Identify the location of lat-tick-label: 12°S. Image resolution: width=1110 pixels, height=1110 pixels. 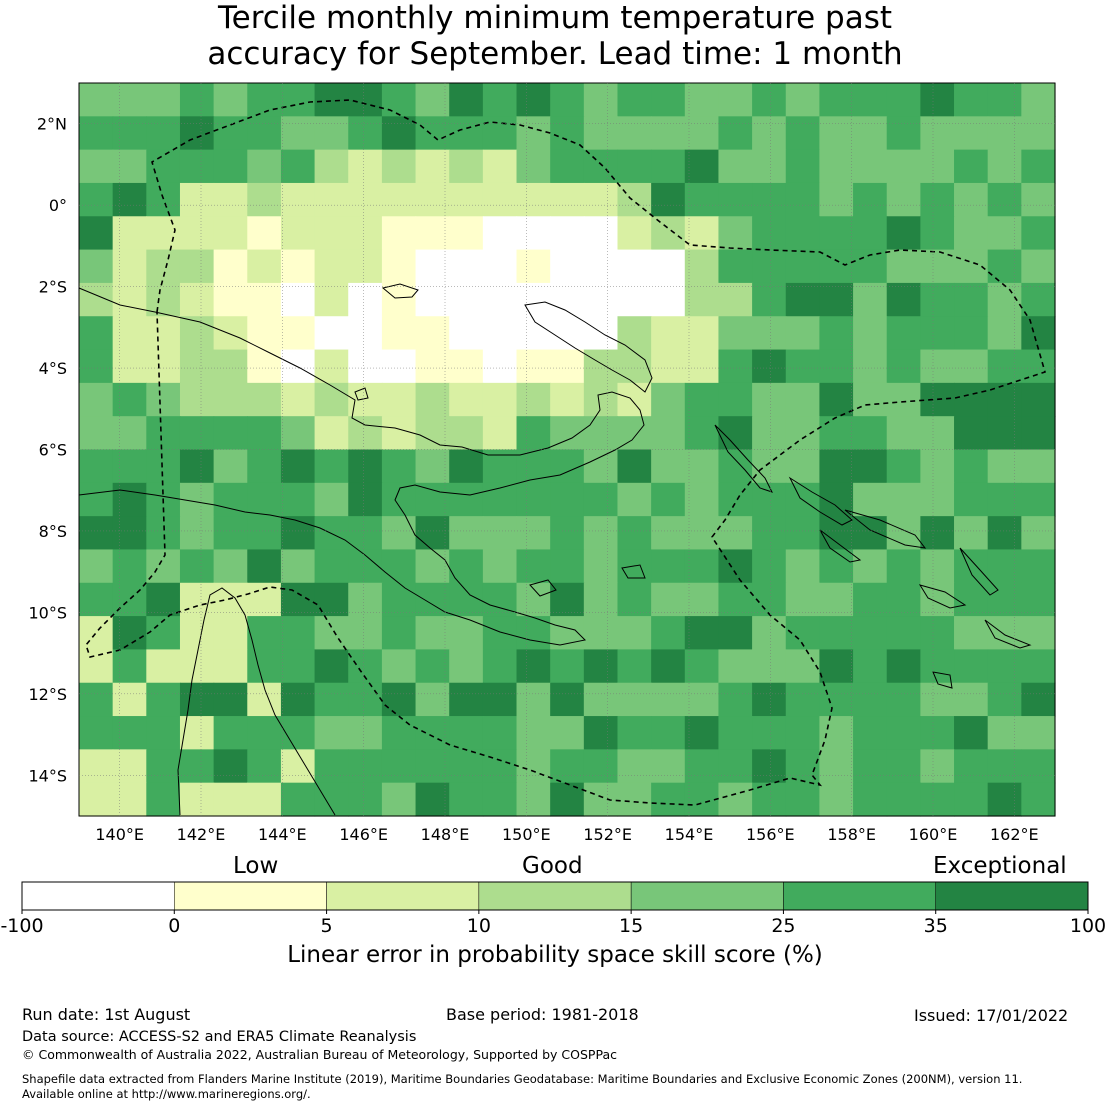
(47, 694).